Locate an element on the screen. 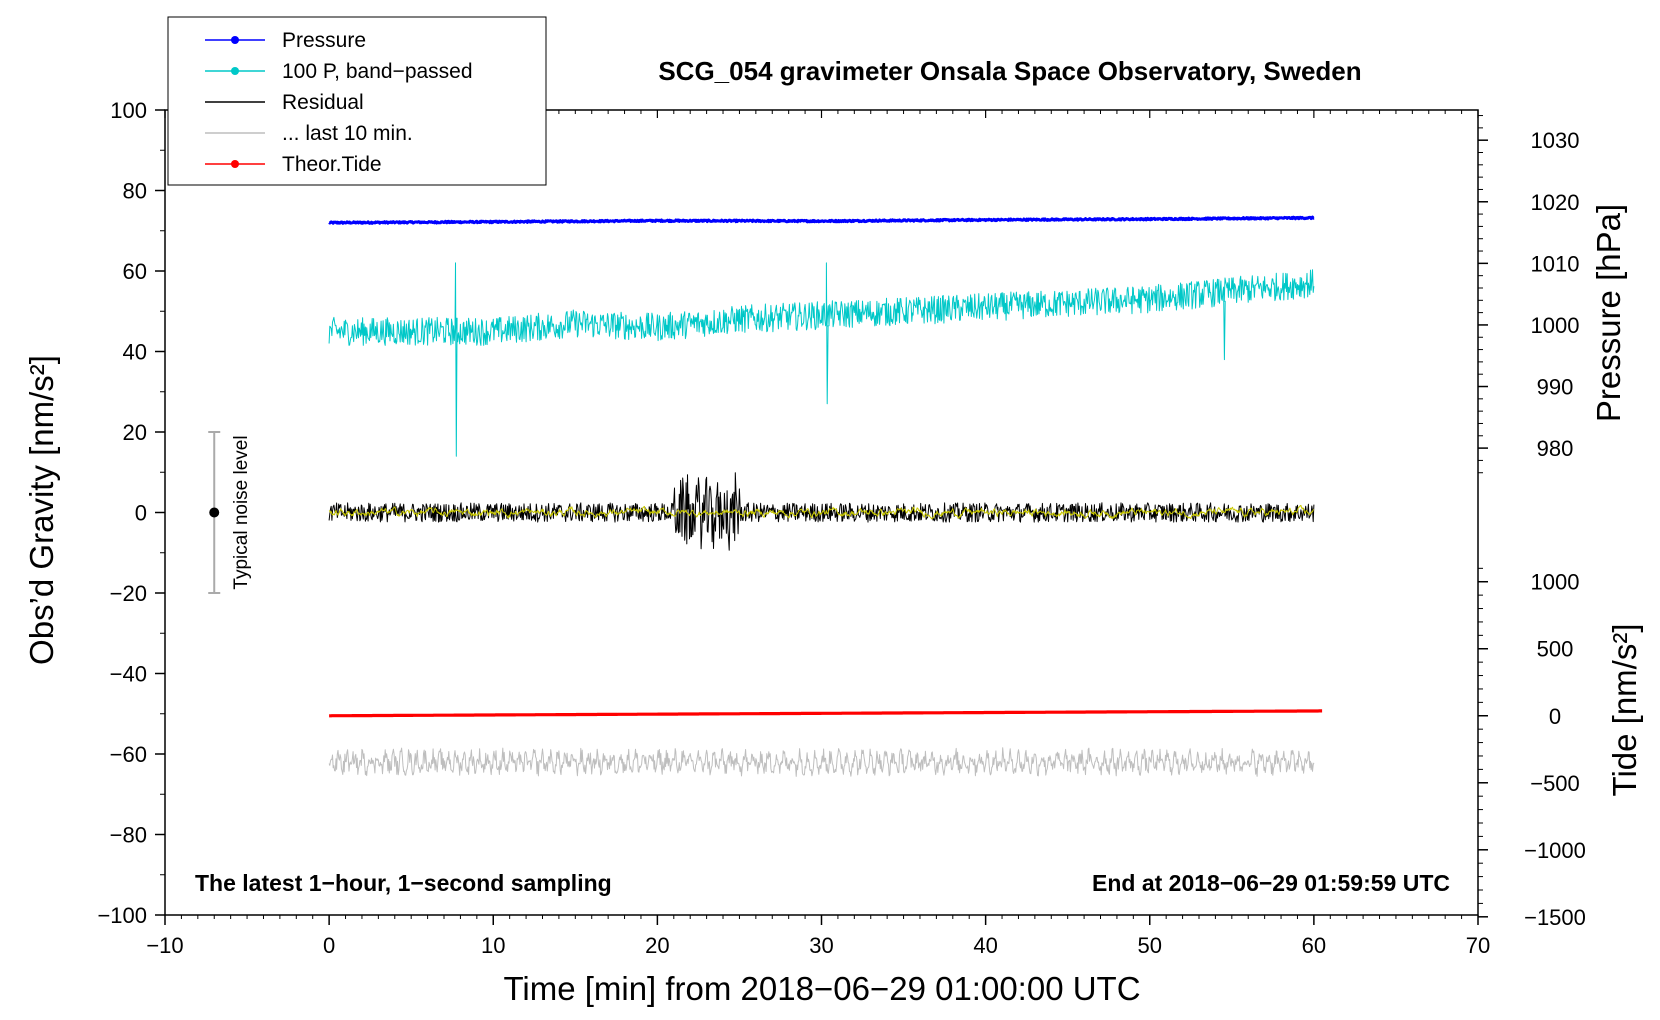  tide-tick-label: −1500 is located at coordinates (1555, 917).